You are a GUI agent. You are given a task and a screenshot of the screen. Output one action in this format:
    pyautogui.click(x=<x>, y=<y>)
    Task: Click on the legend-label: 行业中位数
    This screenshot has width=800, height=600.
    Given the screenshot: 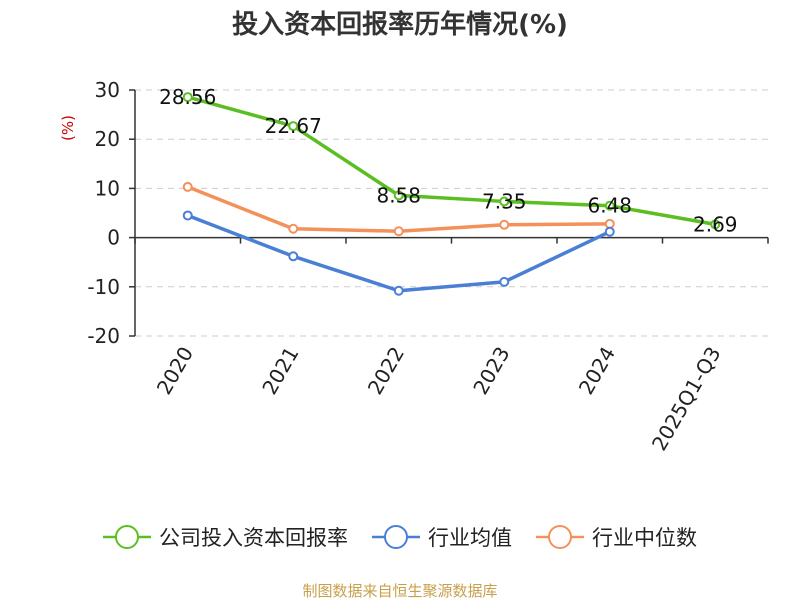 What is the action you would take?
    pyautogui.click(x=644, y=538)
    